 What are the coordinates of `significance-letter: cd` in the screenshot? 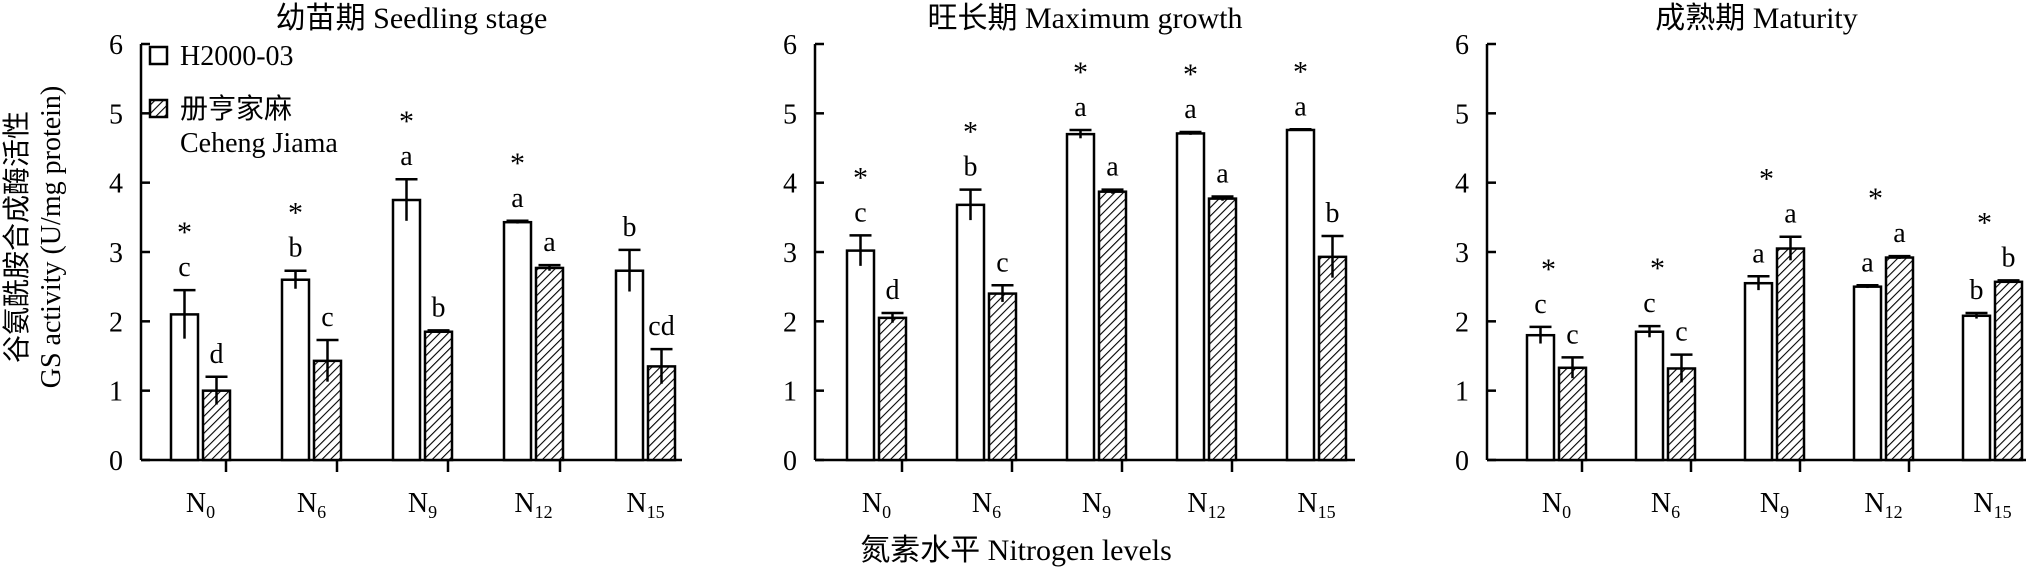 It's located at (661, 326).